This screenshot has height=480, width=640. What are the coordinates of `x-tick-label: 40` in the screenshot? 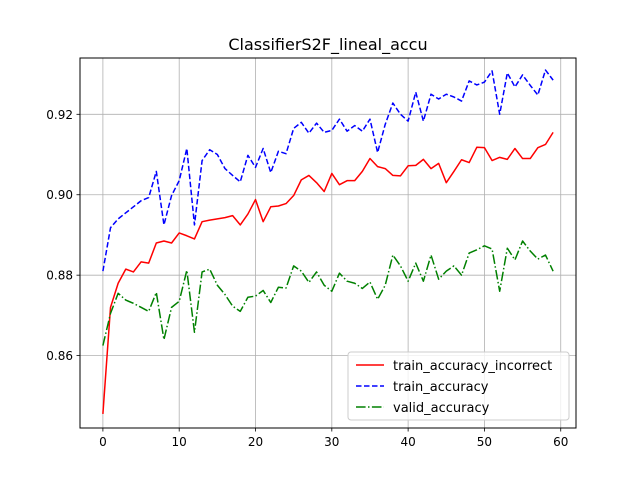 It's located at (407, 442).